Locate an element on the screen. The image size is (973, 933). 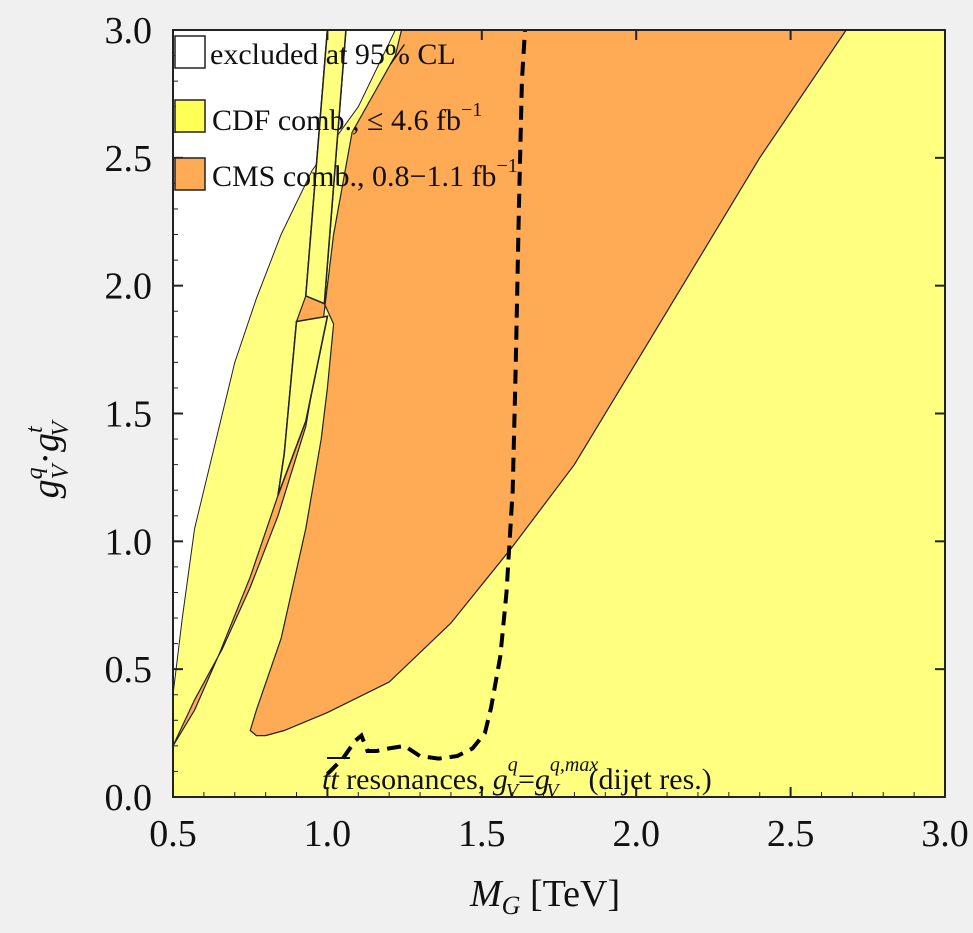
legend-label-excluded: excluded at 95% CL is located at coordinates (333, 54).